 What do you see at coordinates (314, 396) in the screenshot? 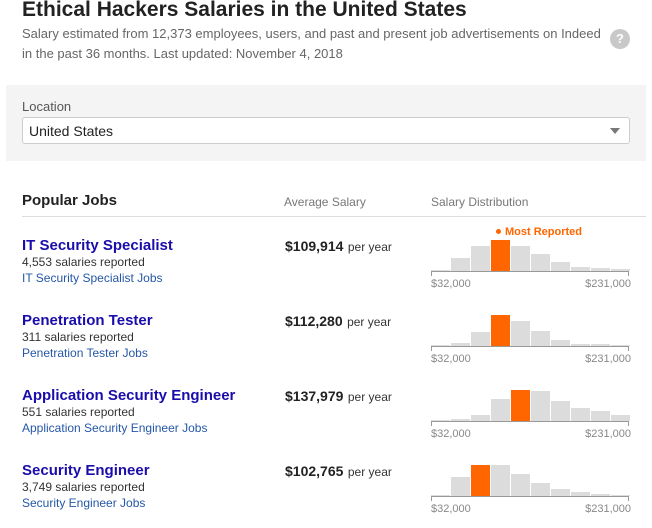
I see `salary-value: $137,979` at bounding box center [314, 396].